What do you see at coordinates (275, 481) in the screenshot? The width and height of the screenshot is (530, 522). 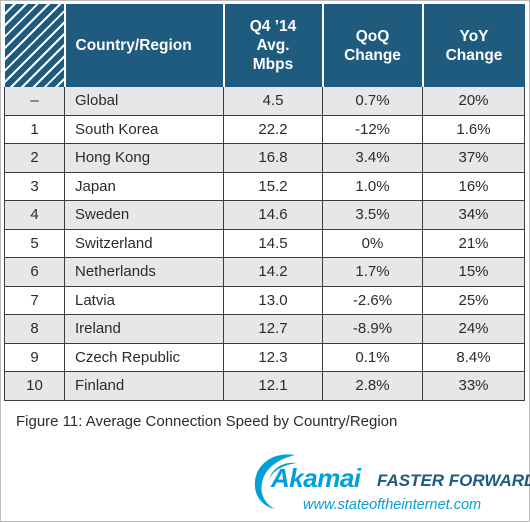 I see `akamai-swoosh-icon` at bounding box center [275, 481].